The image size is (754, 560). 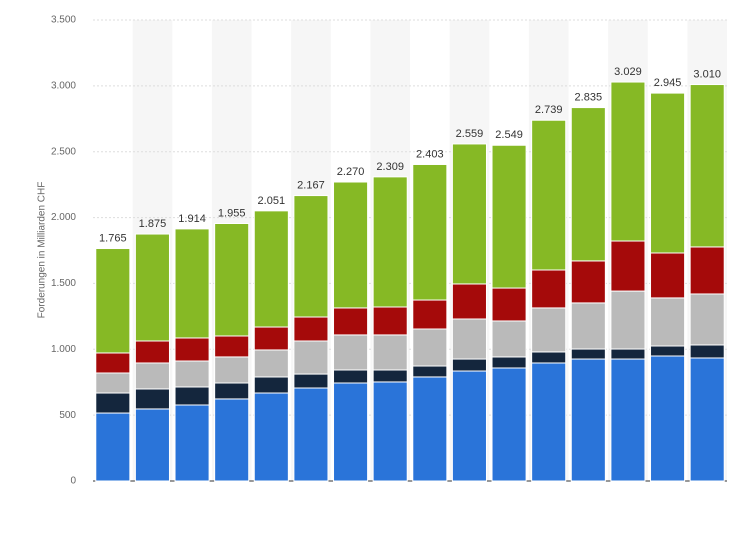 I want to click on y-tick-label: 3.500, so click(x=63, y=20).